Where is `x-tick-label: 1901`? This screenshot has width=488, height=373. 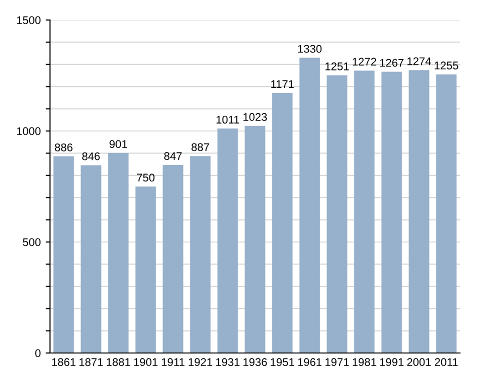
x-tick-label: 1901 is located at coordinates (146, 362).